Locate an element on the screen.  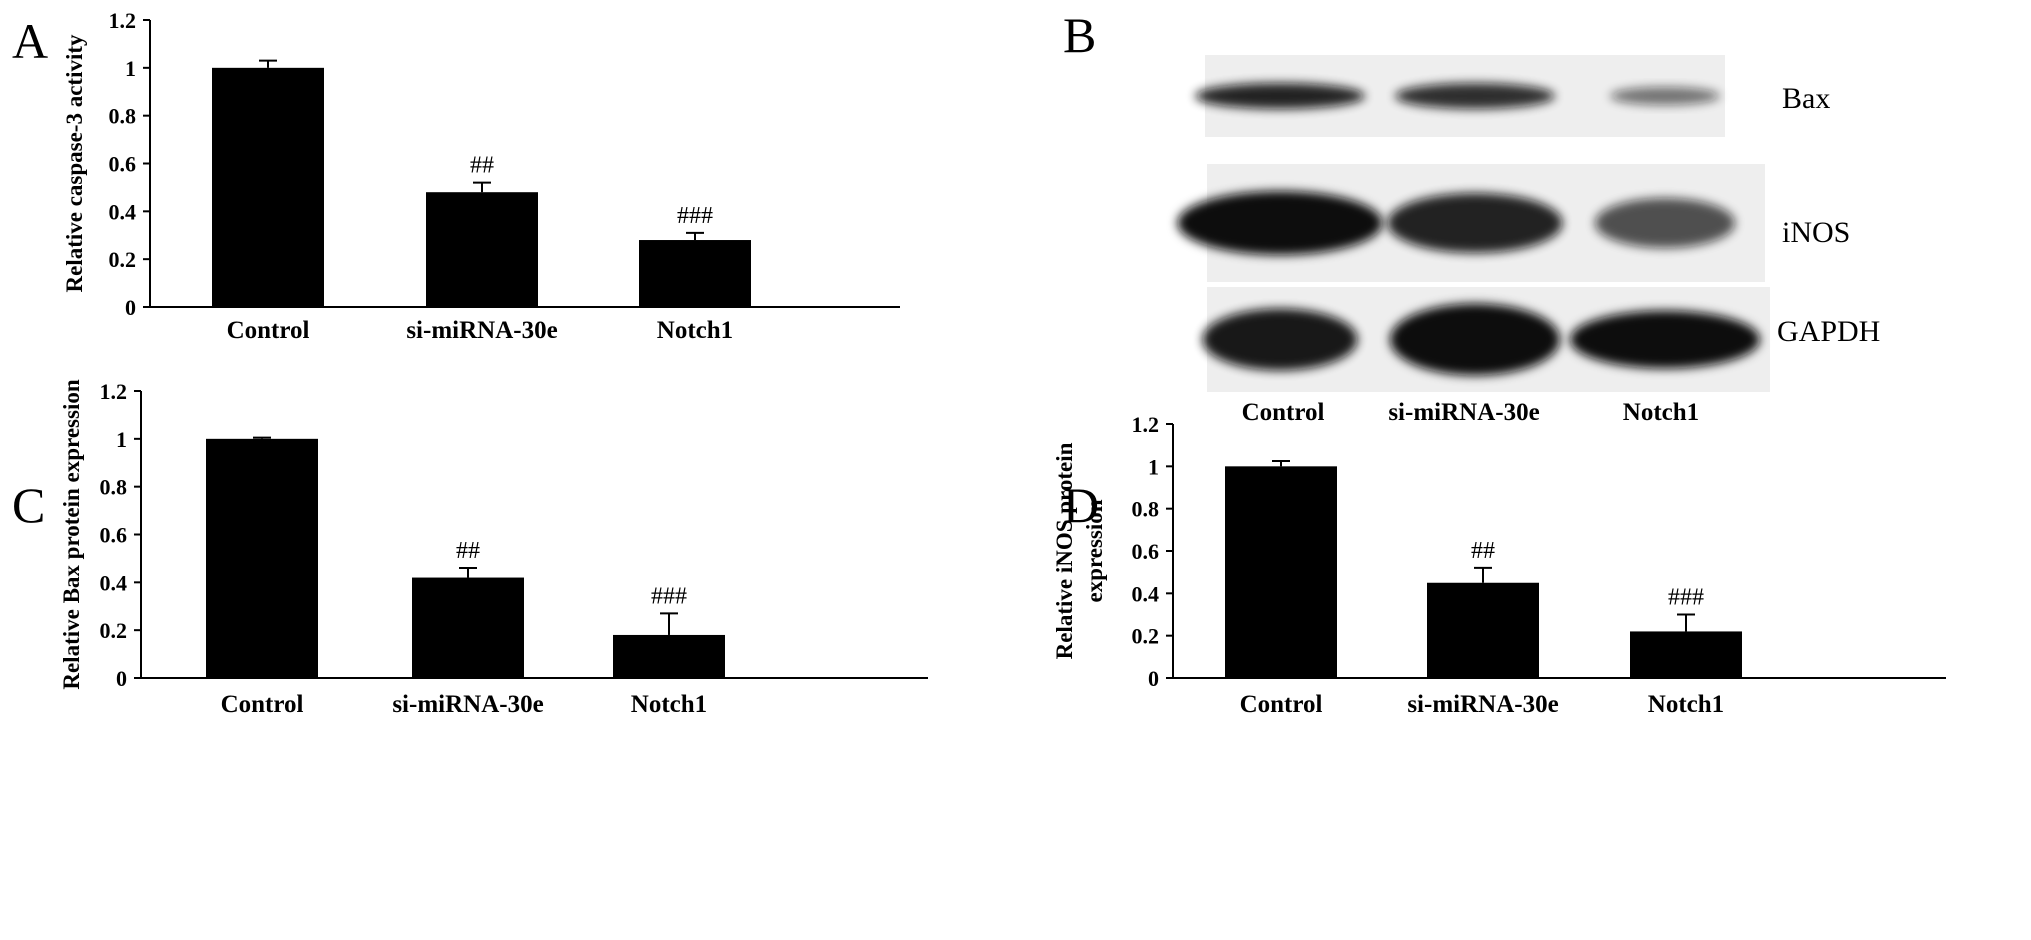
blot-lane-label: Notch1 is located at coordinates (1661, 412).